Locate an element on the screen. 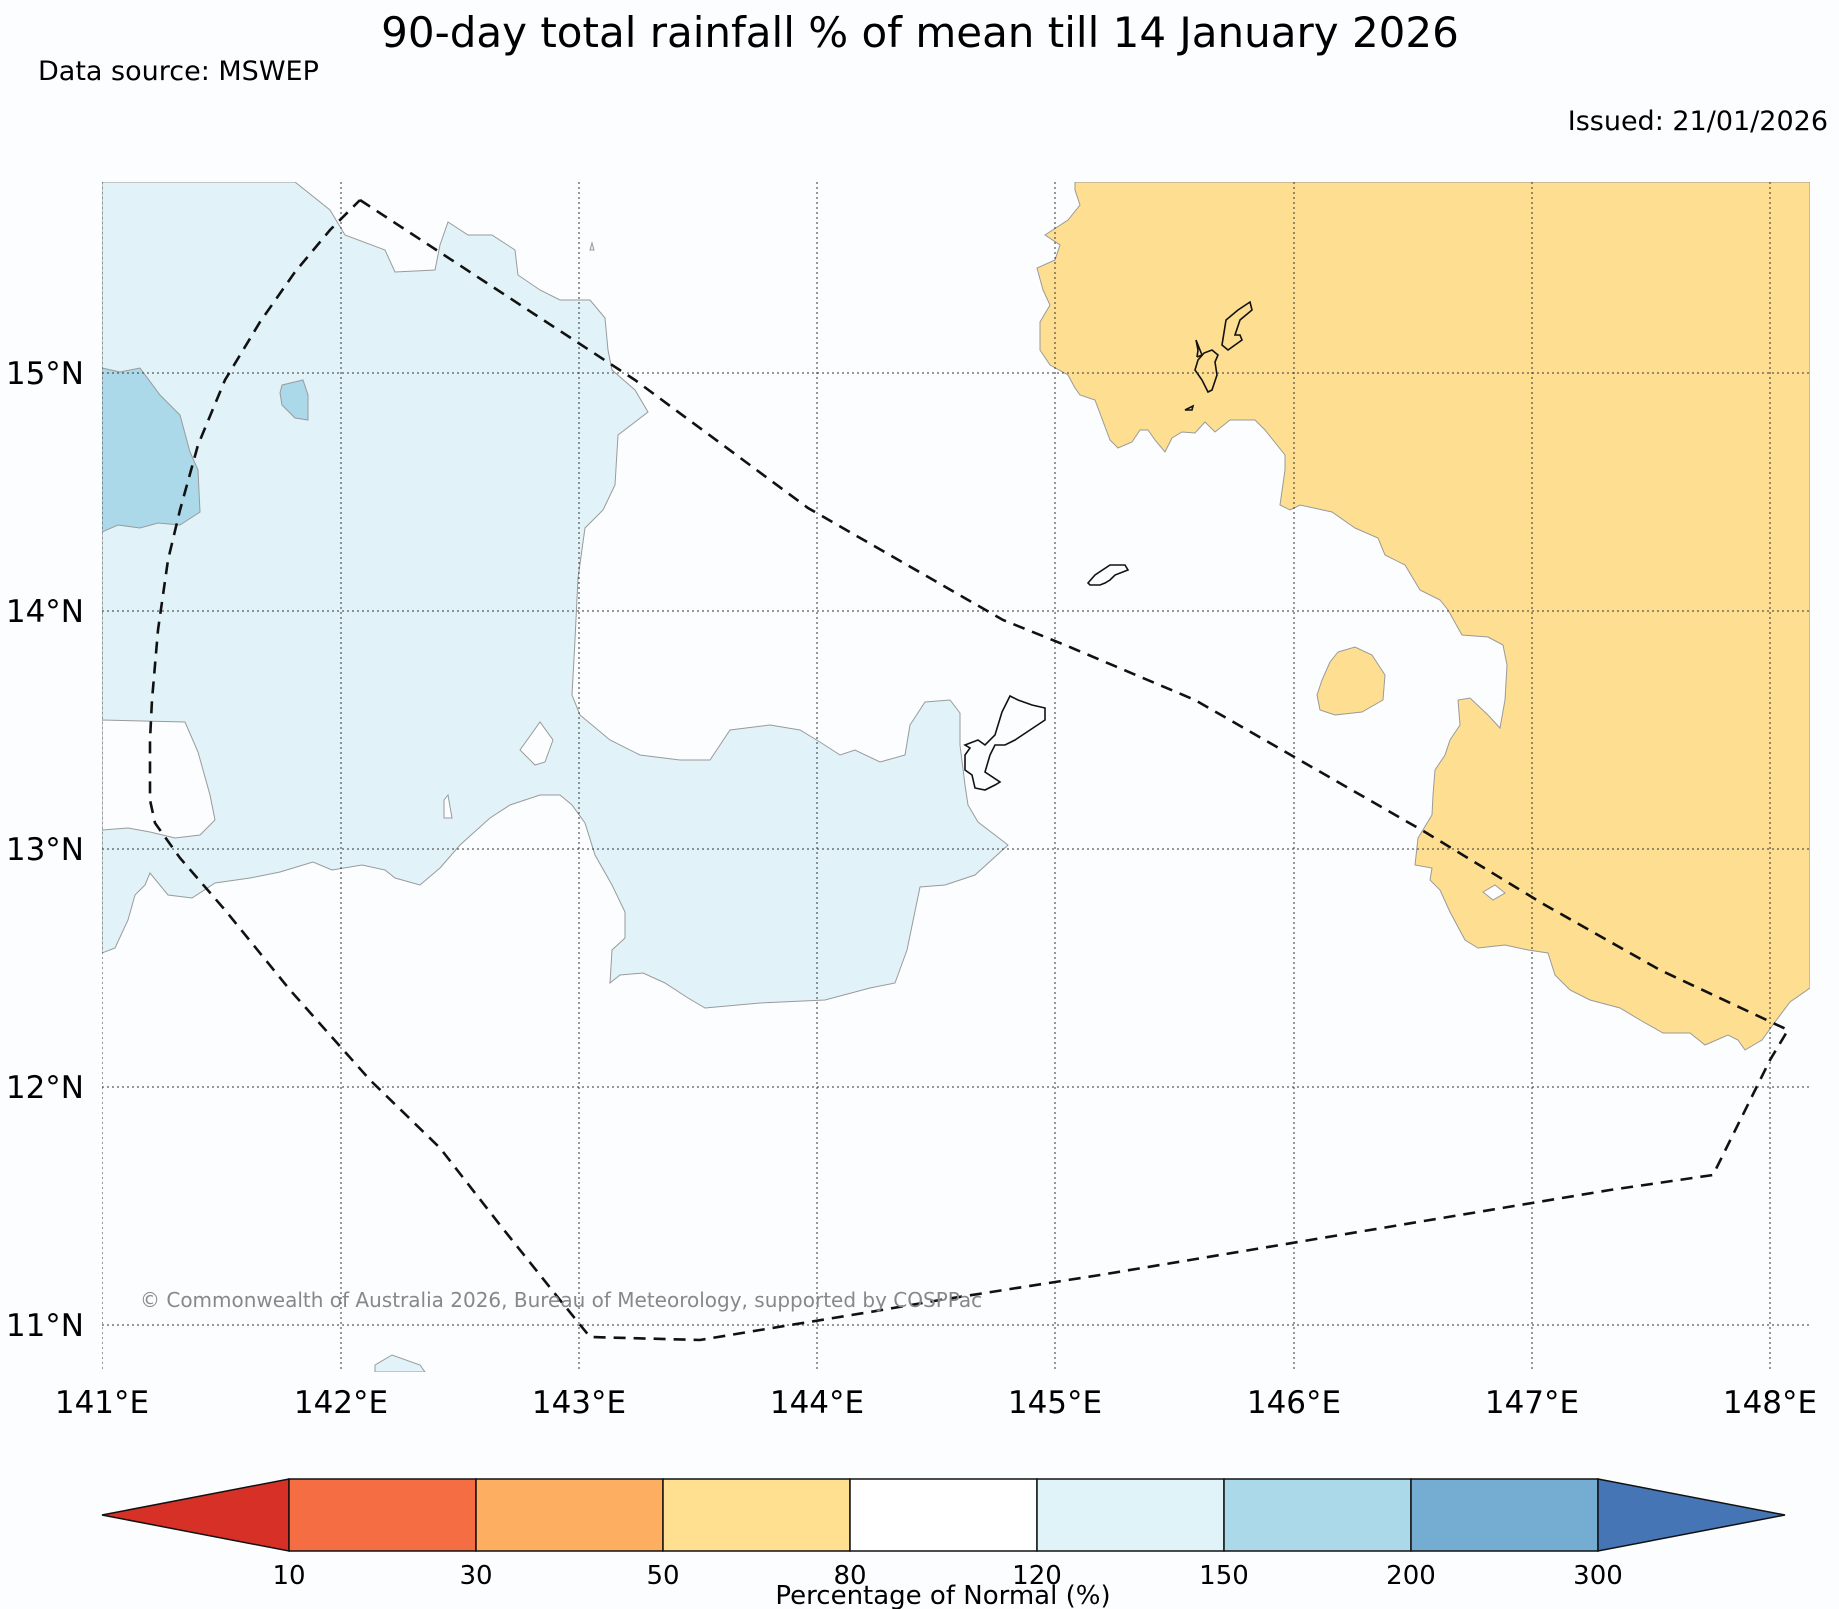 The width and height of the screenshot is (1839, 1609). colorbar-segment-lt10 is located at coordinates (195, 1515).